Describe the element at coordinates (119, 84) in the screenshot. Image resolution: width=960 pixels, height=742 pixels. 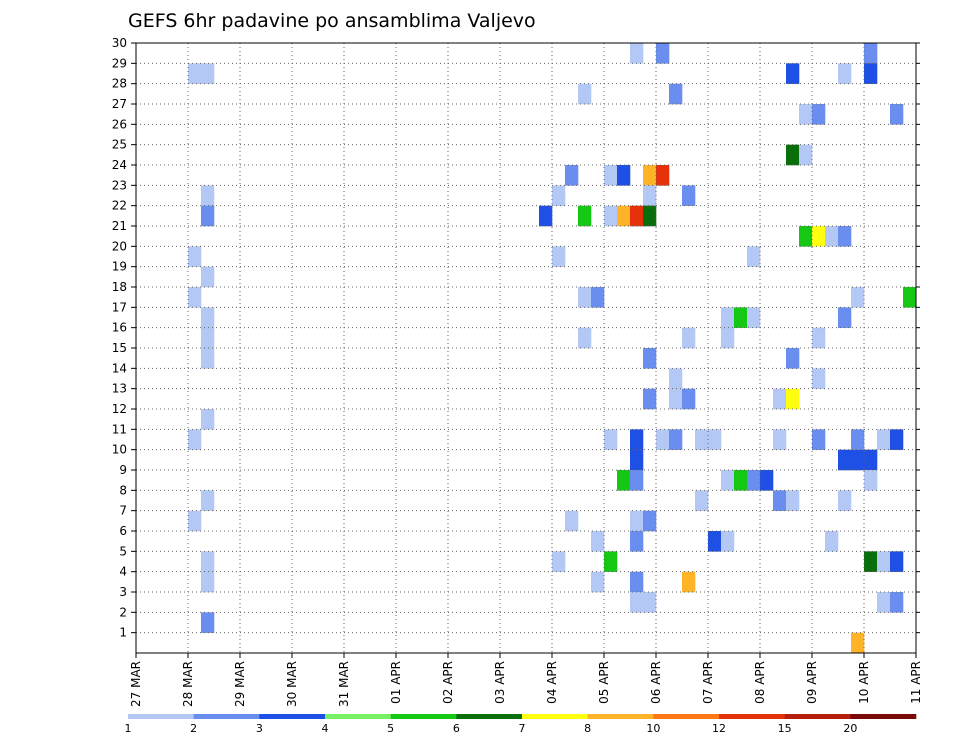
I see `y-tick-label: 28` at that location.